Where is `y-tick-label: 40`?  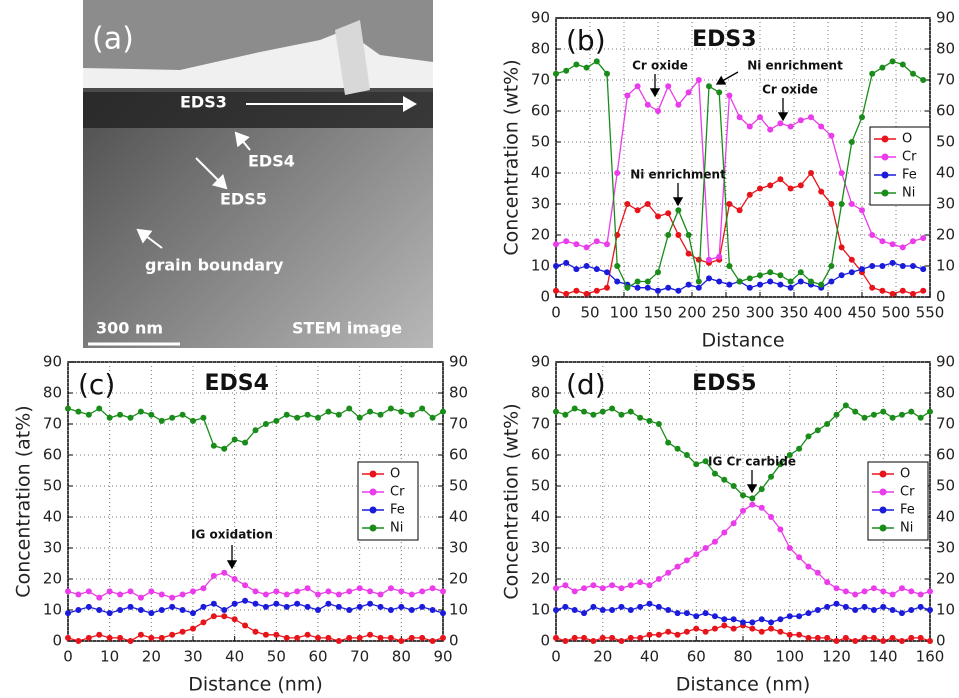
y-tick-label: 40 is located at coordinates (540, 517).